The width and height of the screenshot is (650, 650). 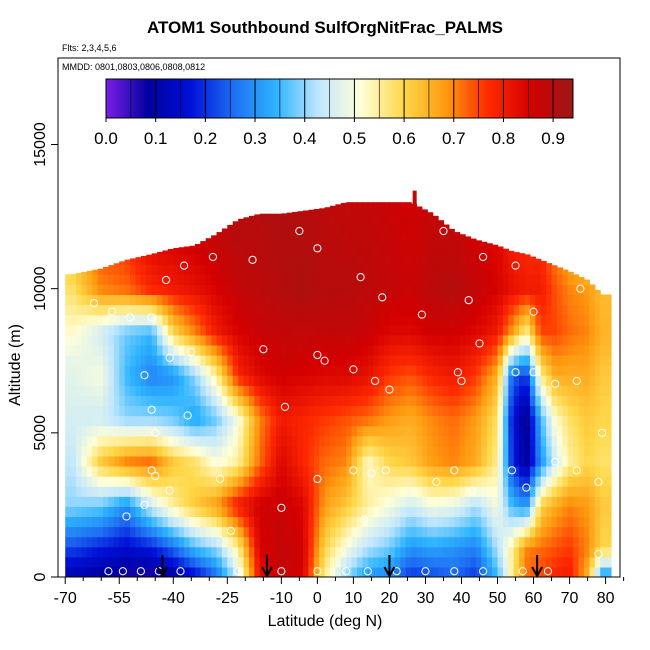 What do you see at coordinates (206, 138) in the screenshot?
I see `colorbar-tick-label: 0.2` at bounding box center [206, 138].